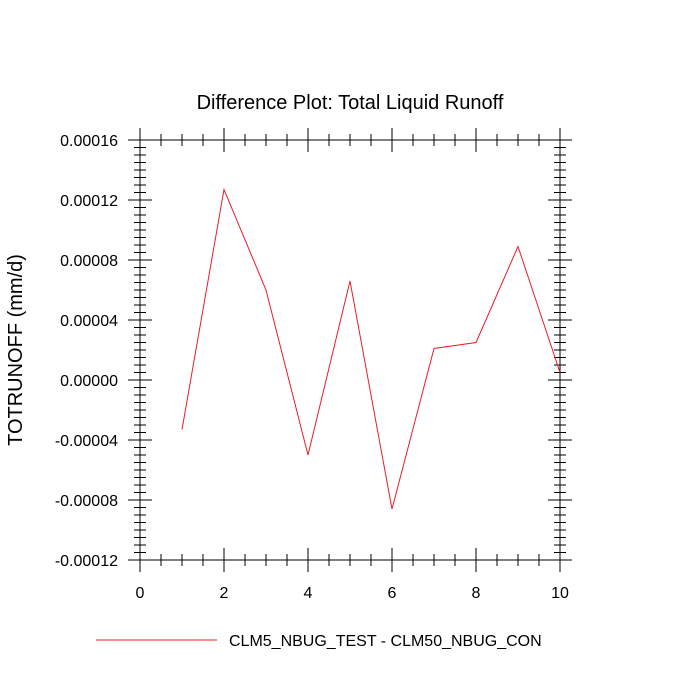  What do you see at coordinates (89, 381) in the screenshot?
I see `y-tick-label: 0.00000` at bounding box center [89, 381].